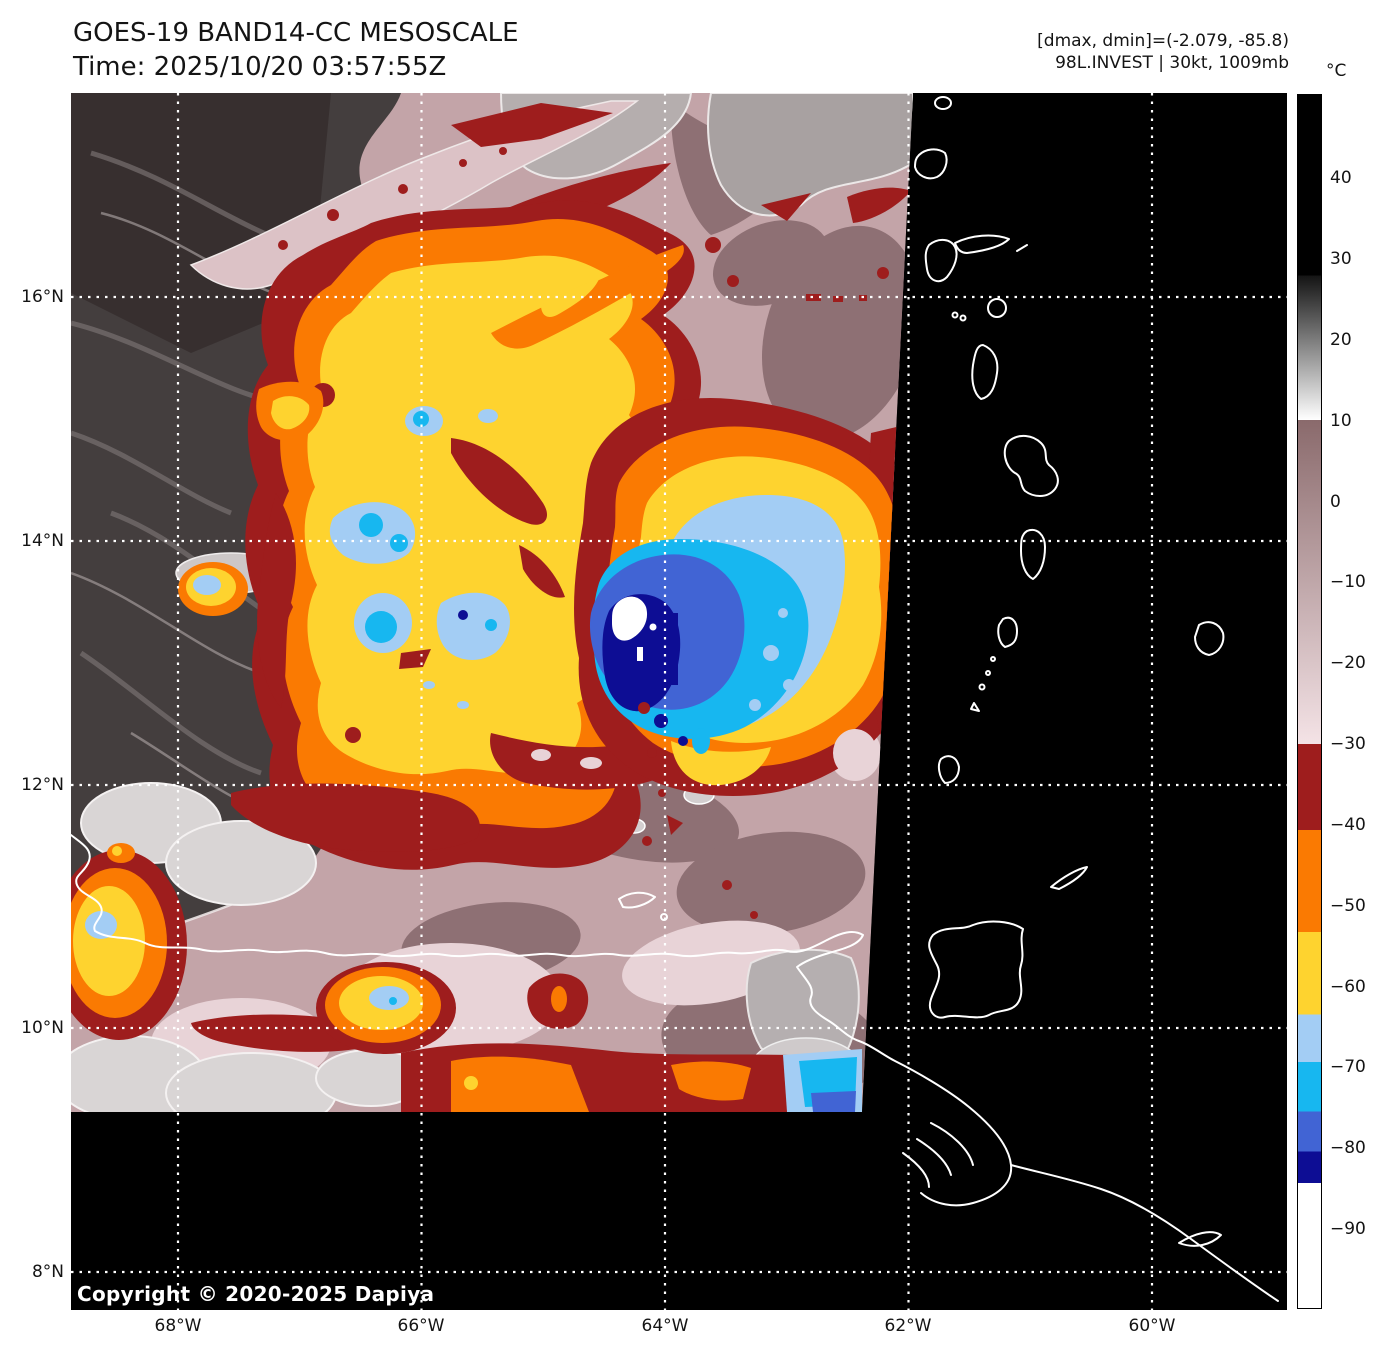  I want to click on figure-timestamp: Time: 2025/10/20 03:57:55Z, so click(260, 67).